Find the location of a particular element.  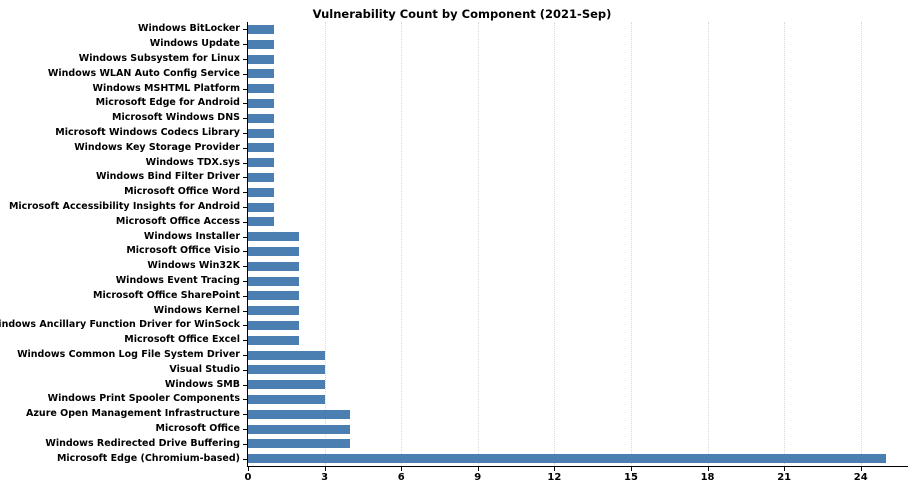

x-tick-label: 12 is located at coordinates (554, 477).